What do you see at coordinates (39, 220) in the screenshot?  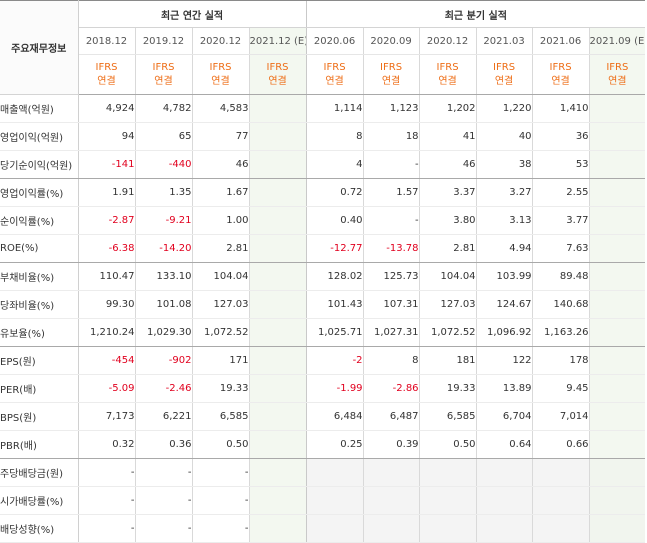 I see `row-label: 순이익률(%)` at bounding box center [39, 220].